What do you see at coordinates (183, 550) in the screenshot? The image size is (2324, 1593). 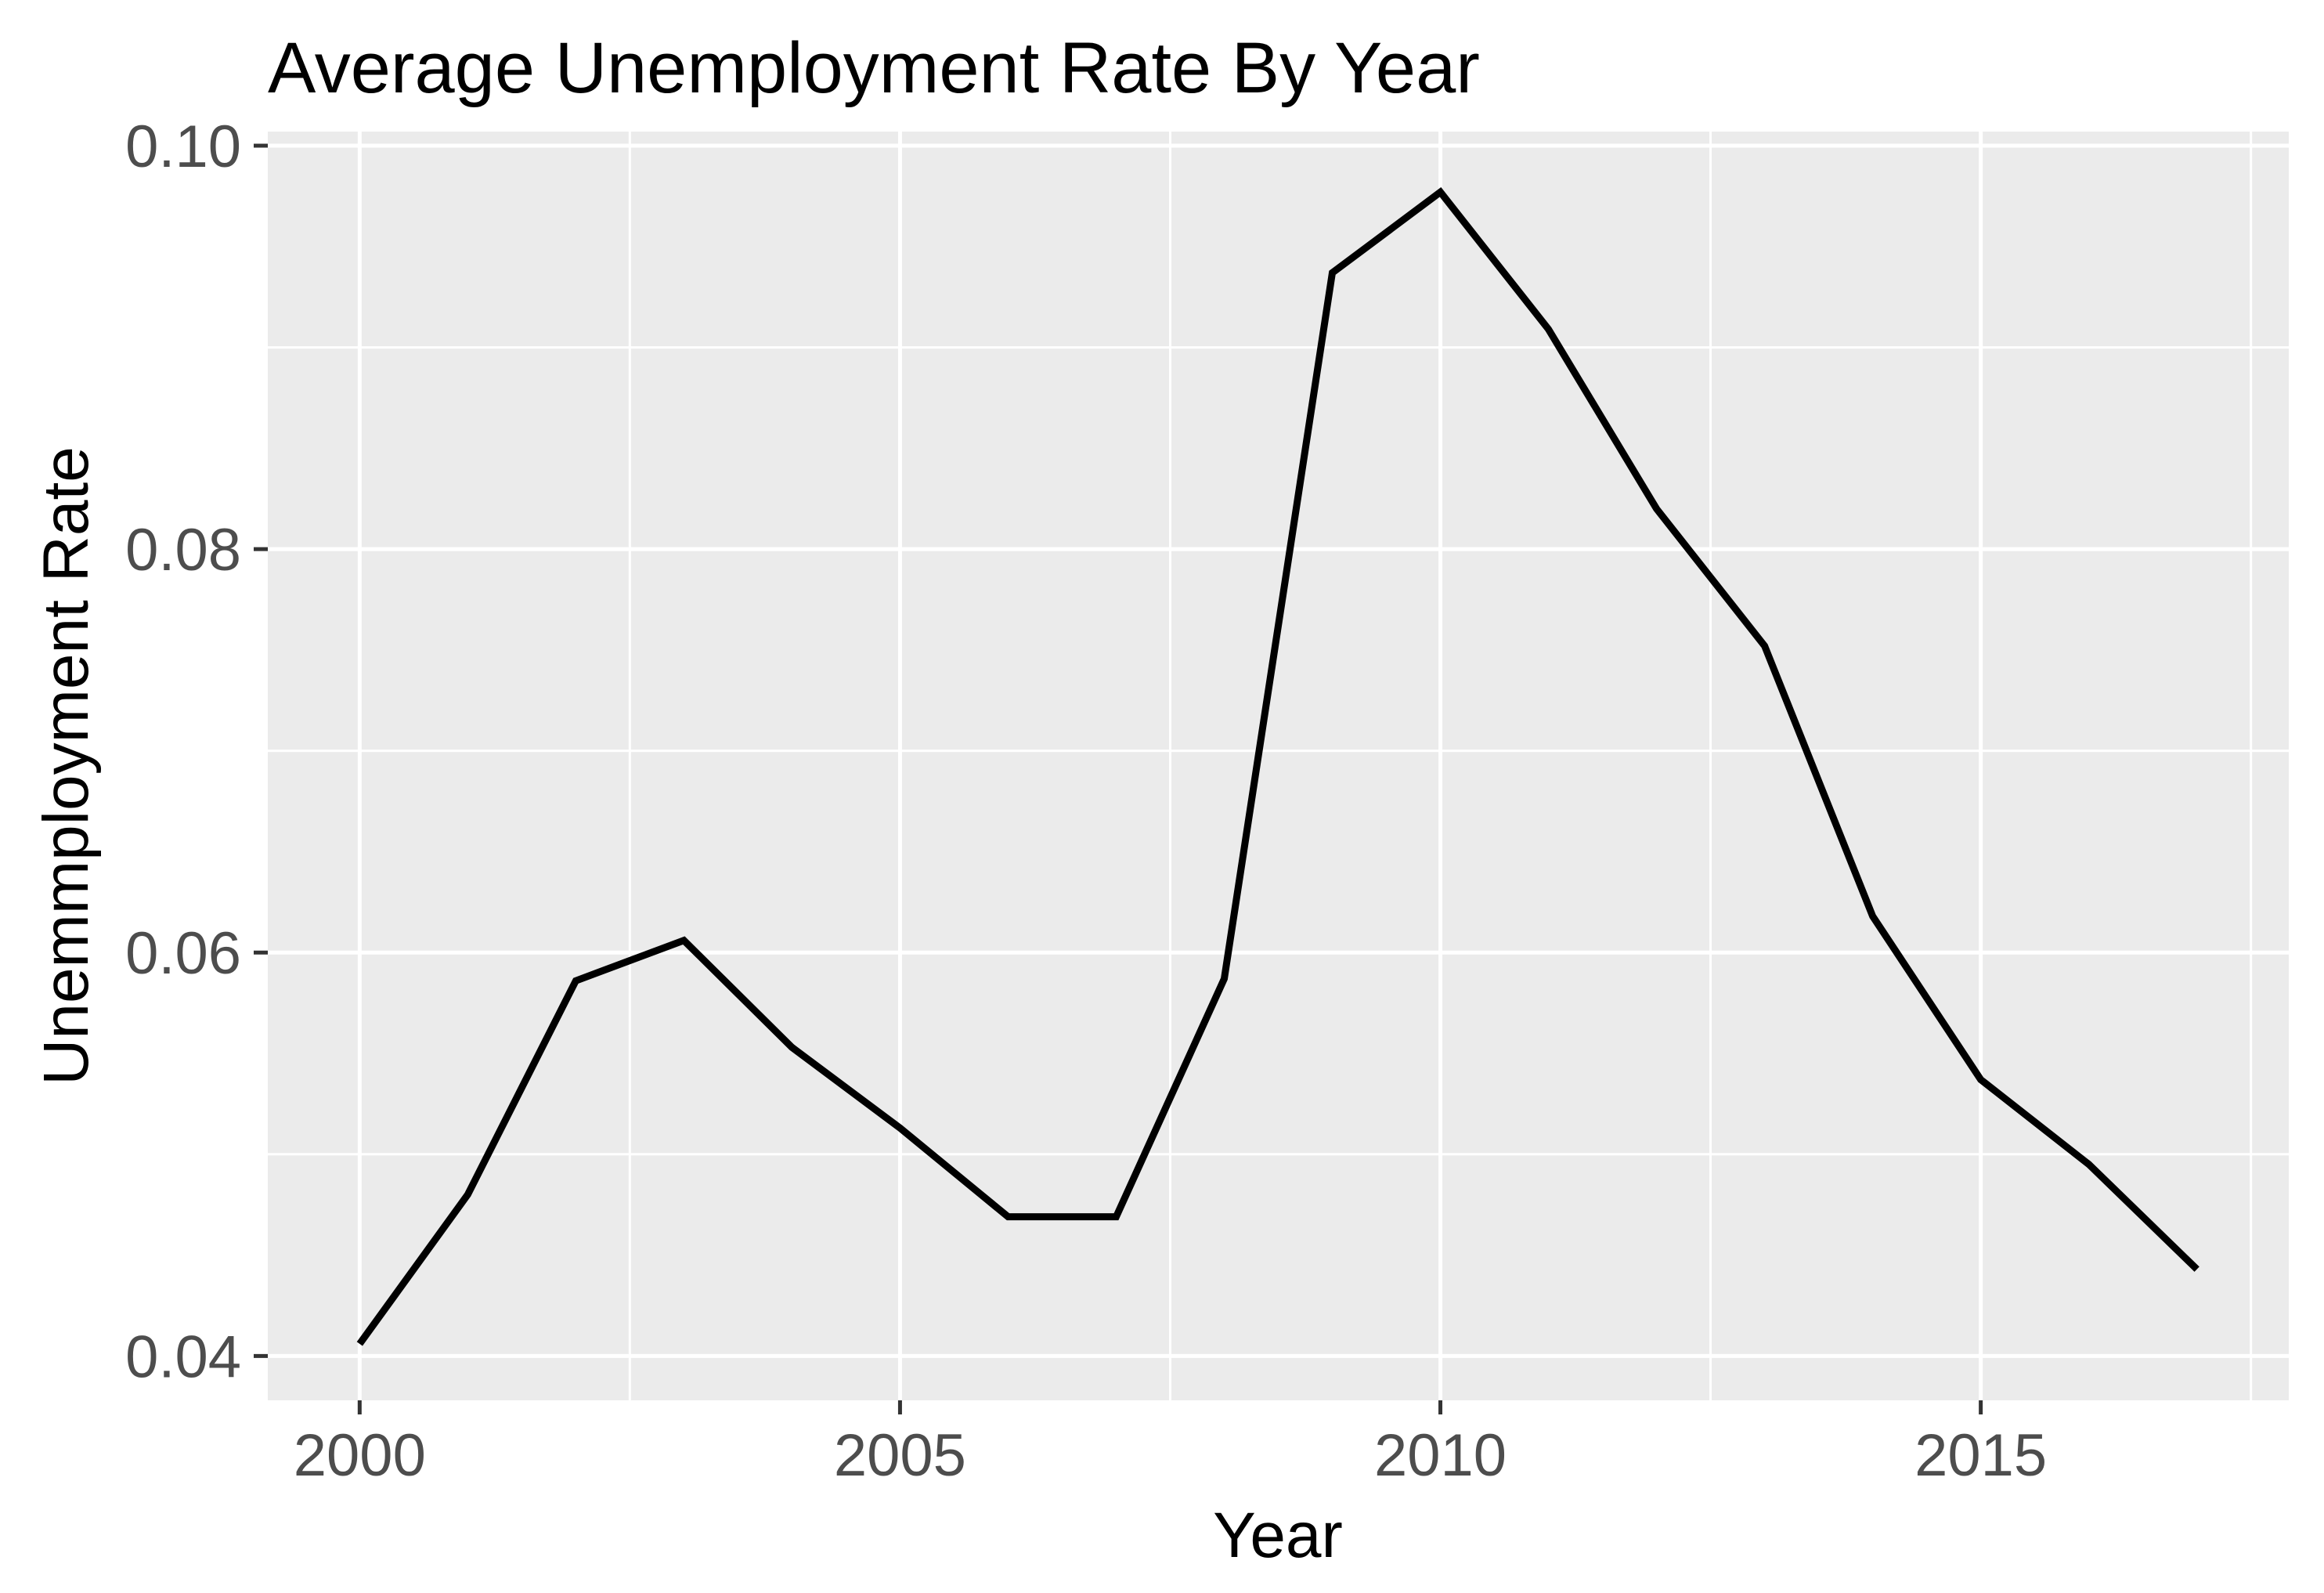 I see `y-tick-label: 0.08` at bounding box center [183, 550].